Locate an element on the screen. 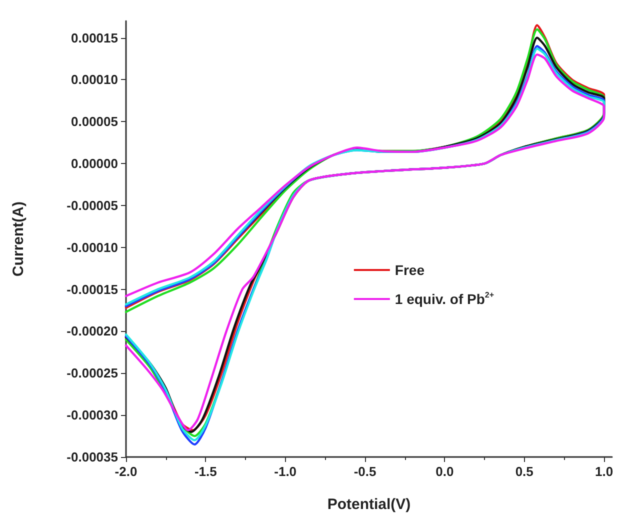 This screenshot has height=527, width=629. y-tick-label: 0.00015 is located at coordinates (94, 38).